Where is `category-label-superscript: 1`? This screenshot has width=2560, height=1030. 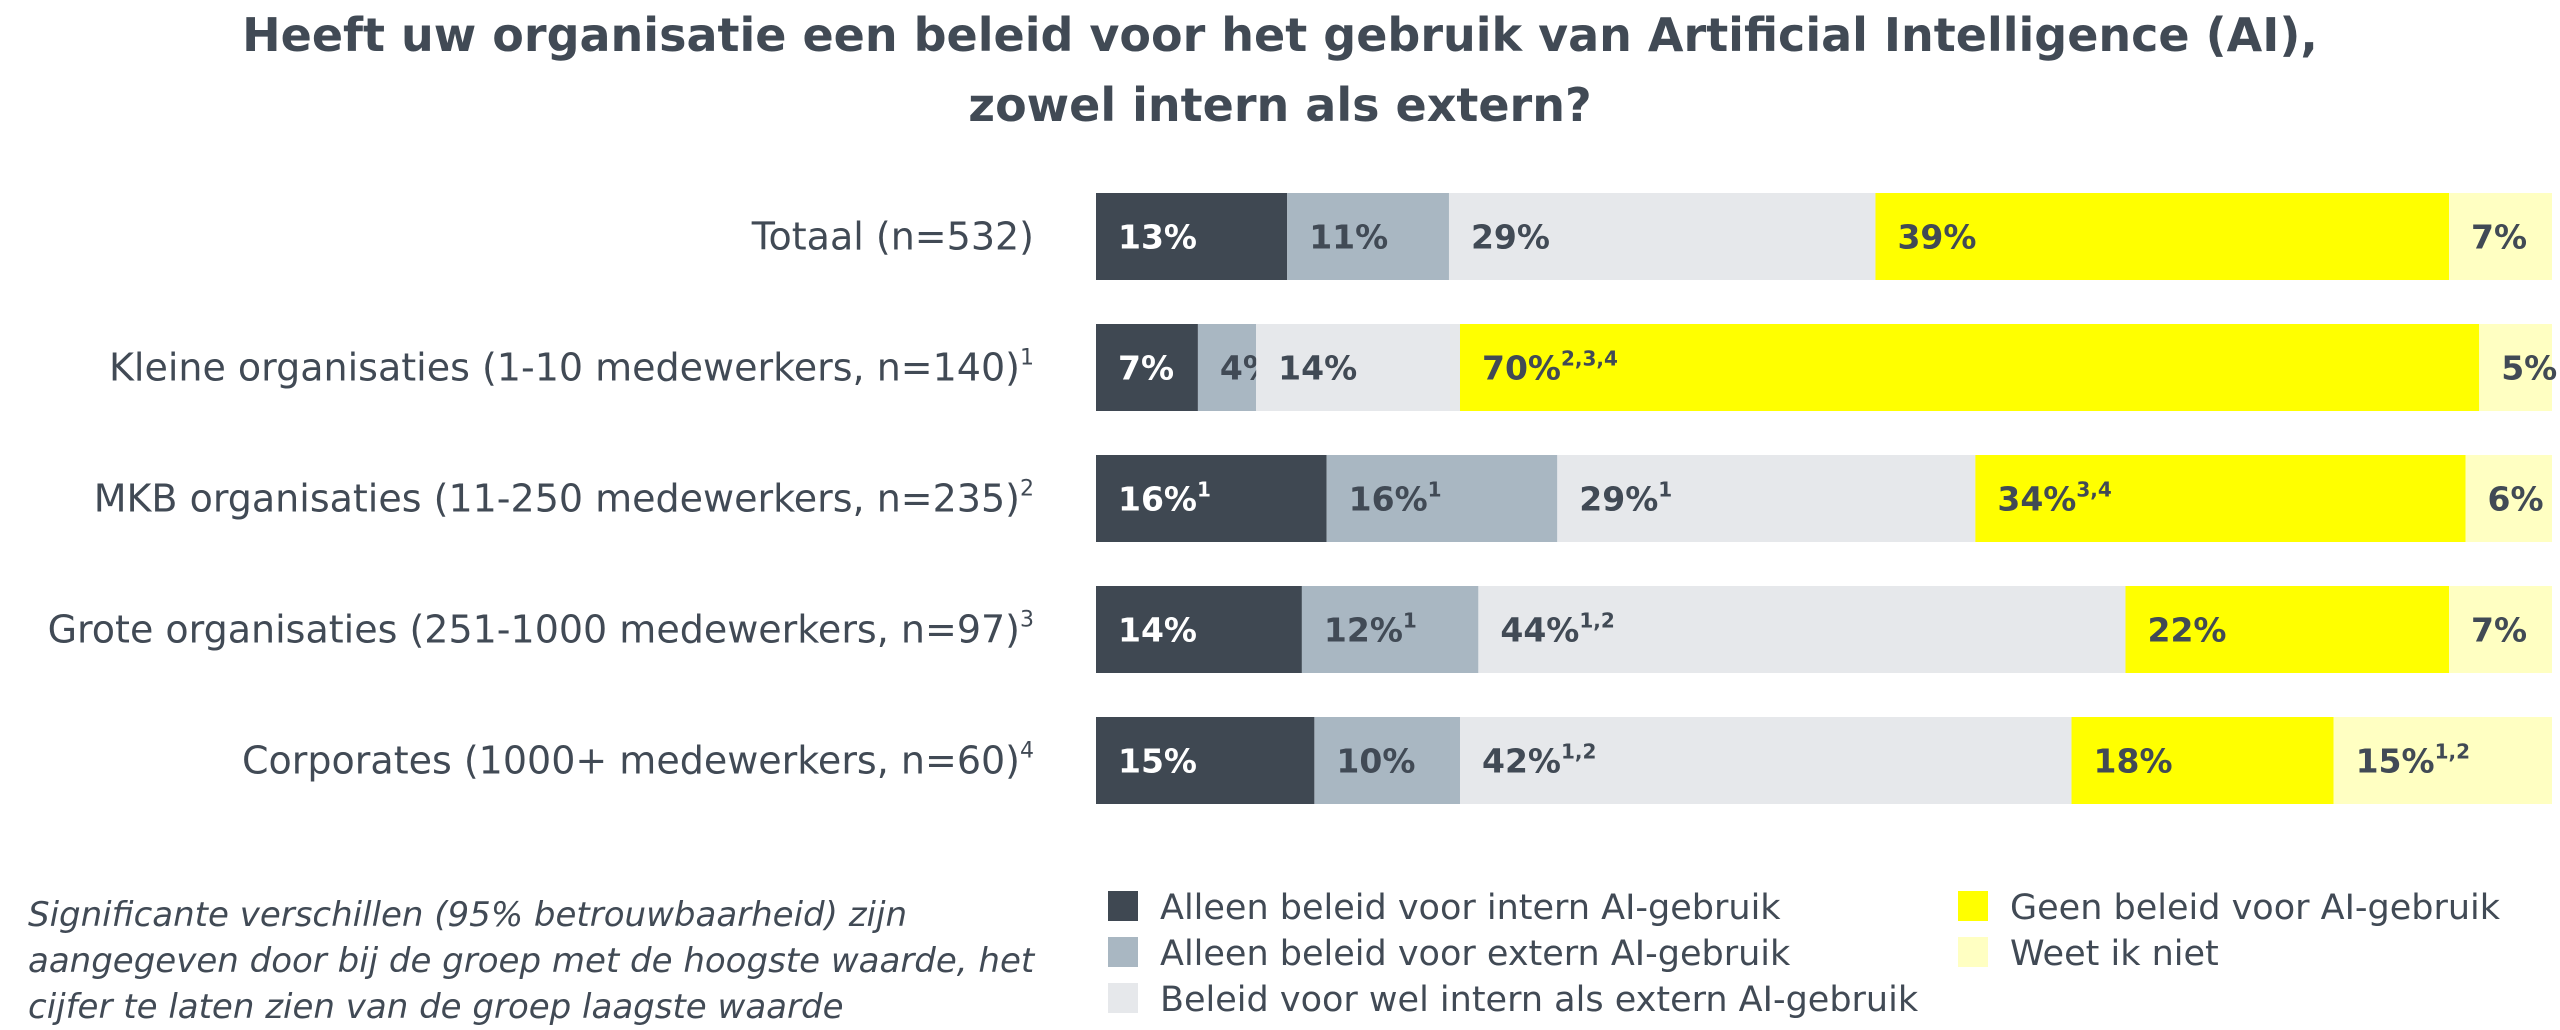 category-label-superscript: 1 is located at coordinates (1027, 358).